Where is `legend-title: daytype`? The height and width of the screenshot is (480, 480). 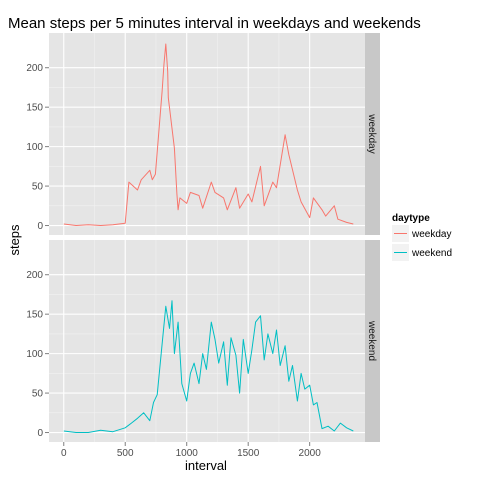
legend-title: daytype is located at coordinates (411, 218).